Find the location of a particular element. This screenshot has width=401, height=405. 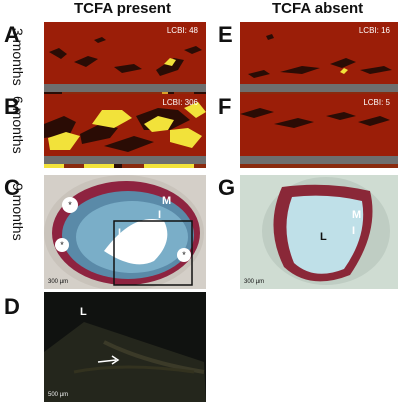

panel-d-lumen-label: L is located at coordinates (83, 312).